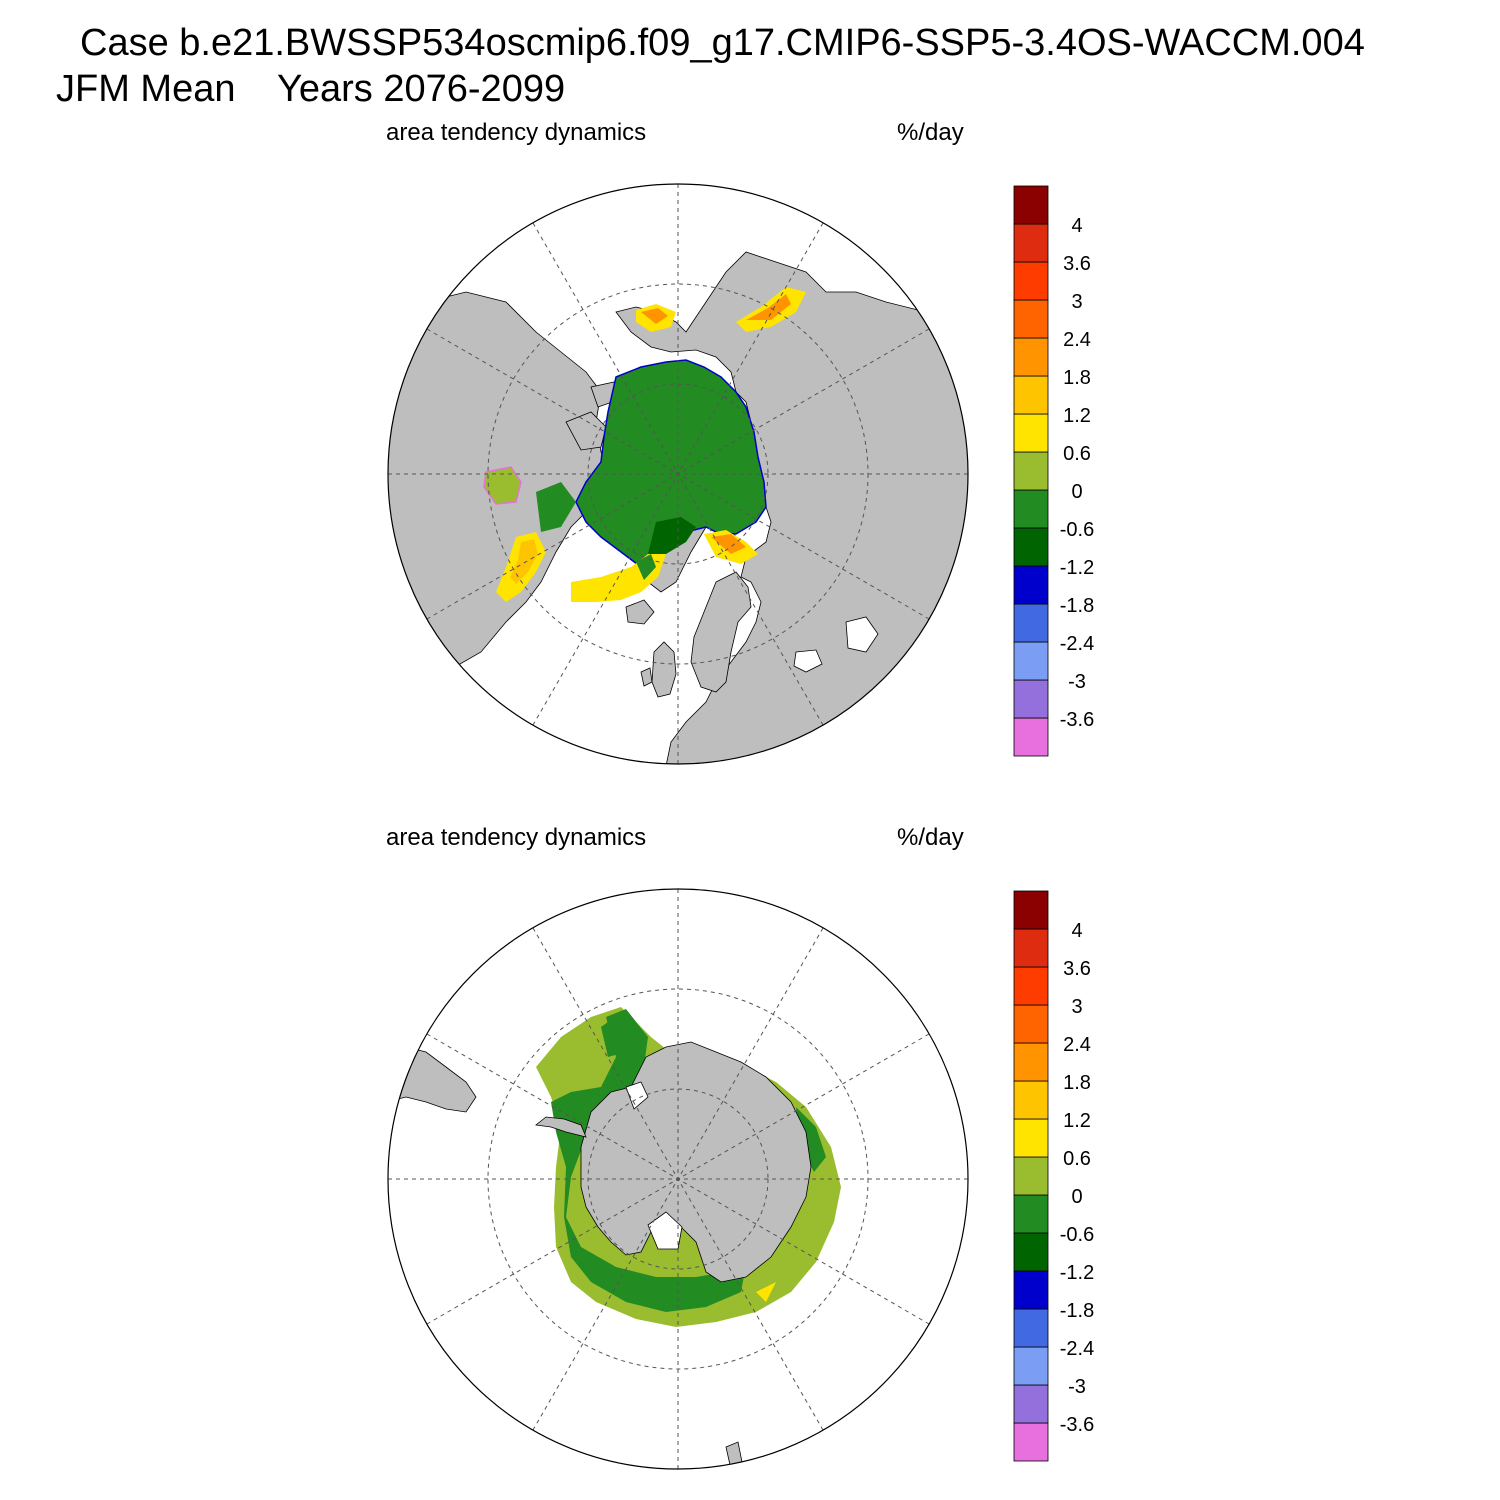  Describe the element at coordinates (1076, 492) in the screenshot. I see `north-colorbar-label: 0` at that location.